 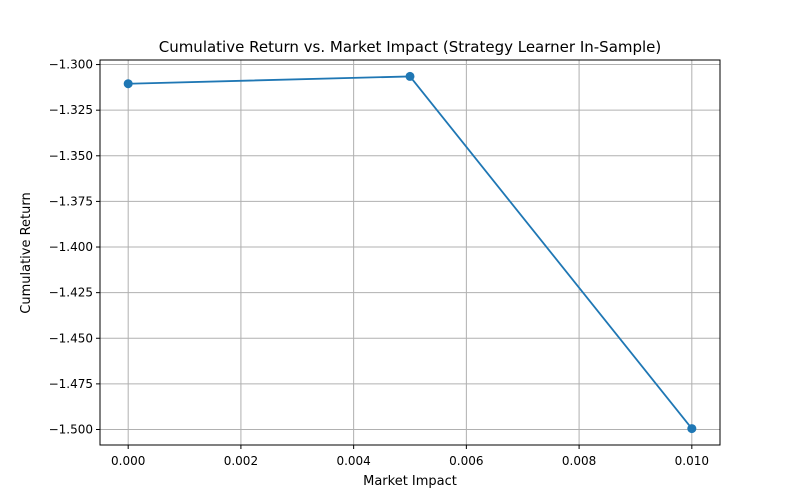 What do you see at coordinates (410, 481) in the screenshot?
I see `x-axis-label: Market Impact` at bounding box center [410, 481].